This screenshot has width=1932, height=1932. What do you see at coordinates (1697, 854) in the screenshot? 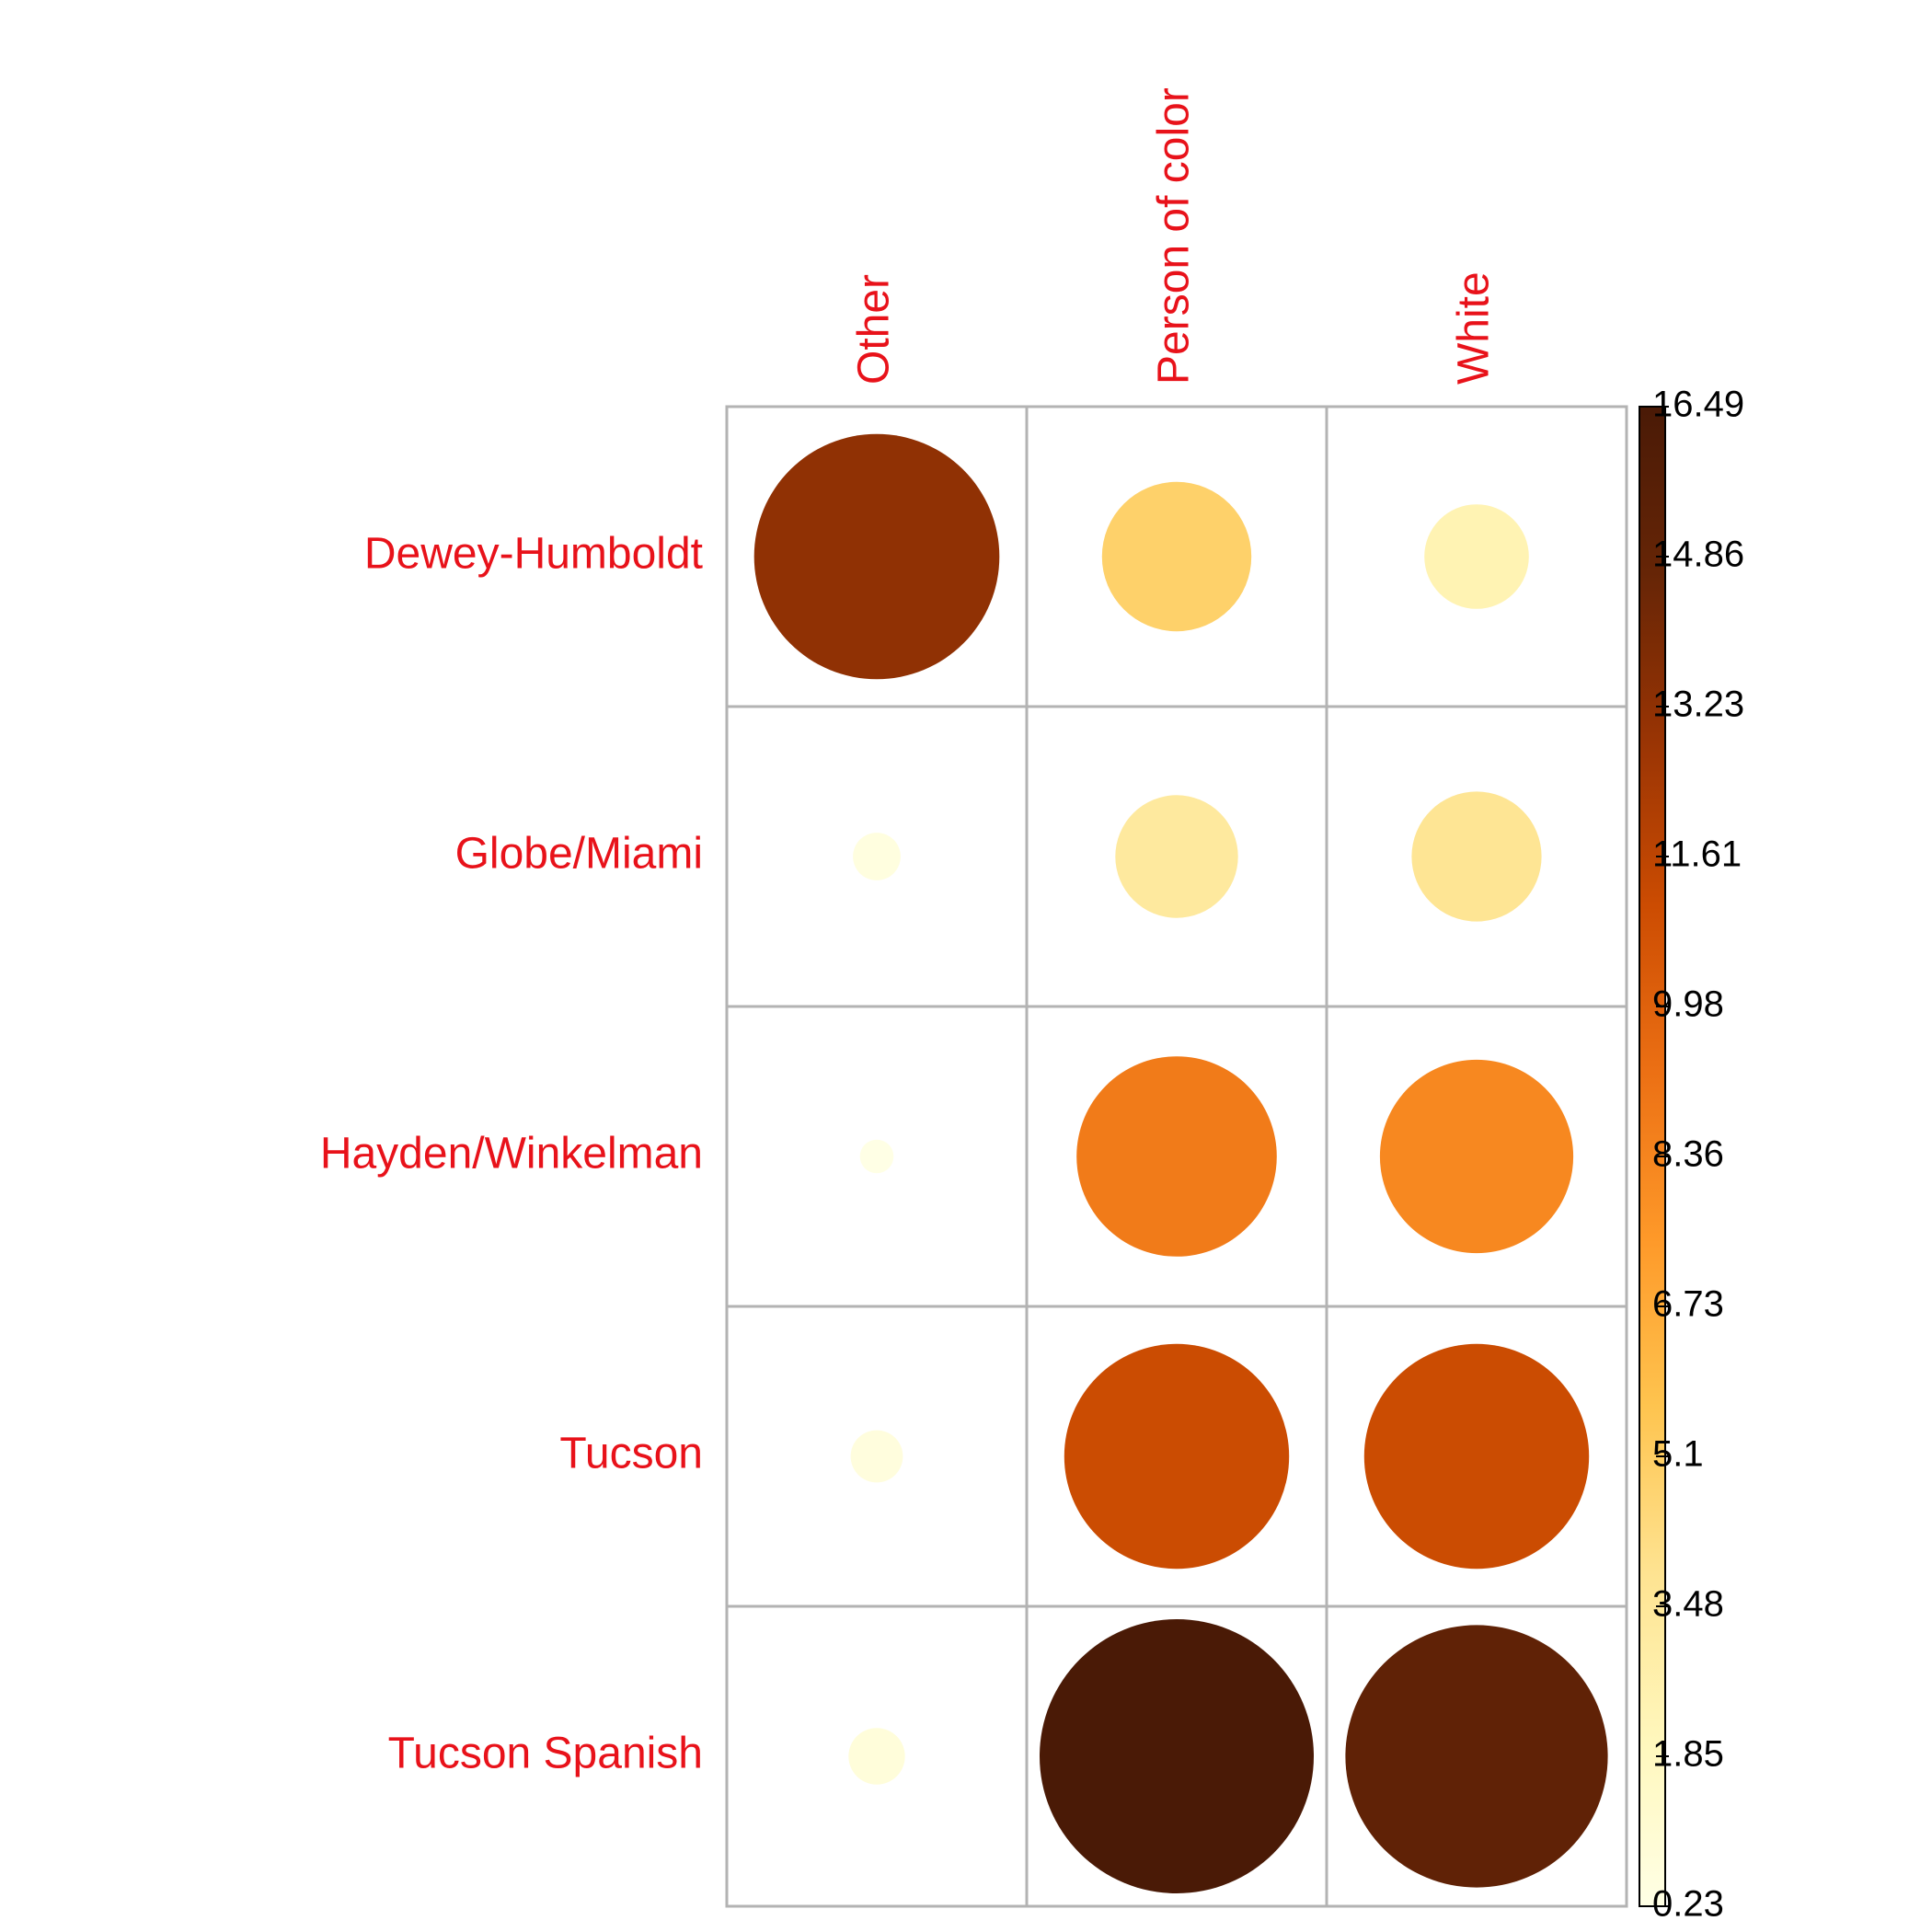
I see `colorbar-tick-label: 11.61` at bounding box center [1697, 854].